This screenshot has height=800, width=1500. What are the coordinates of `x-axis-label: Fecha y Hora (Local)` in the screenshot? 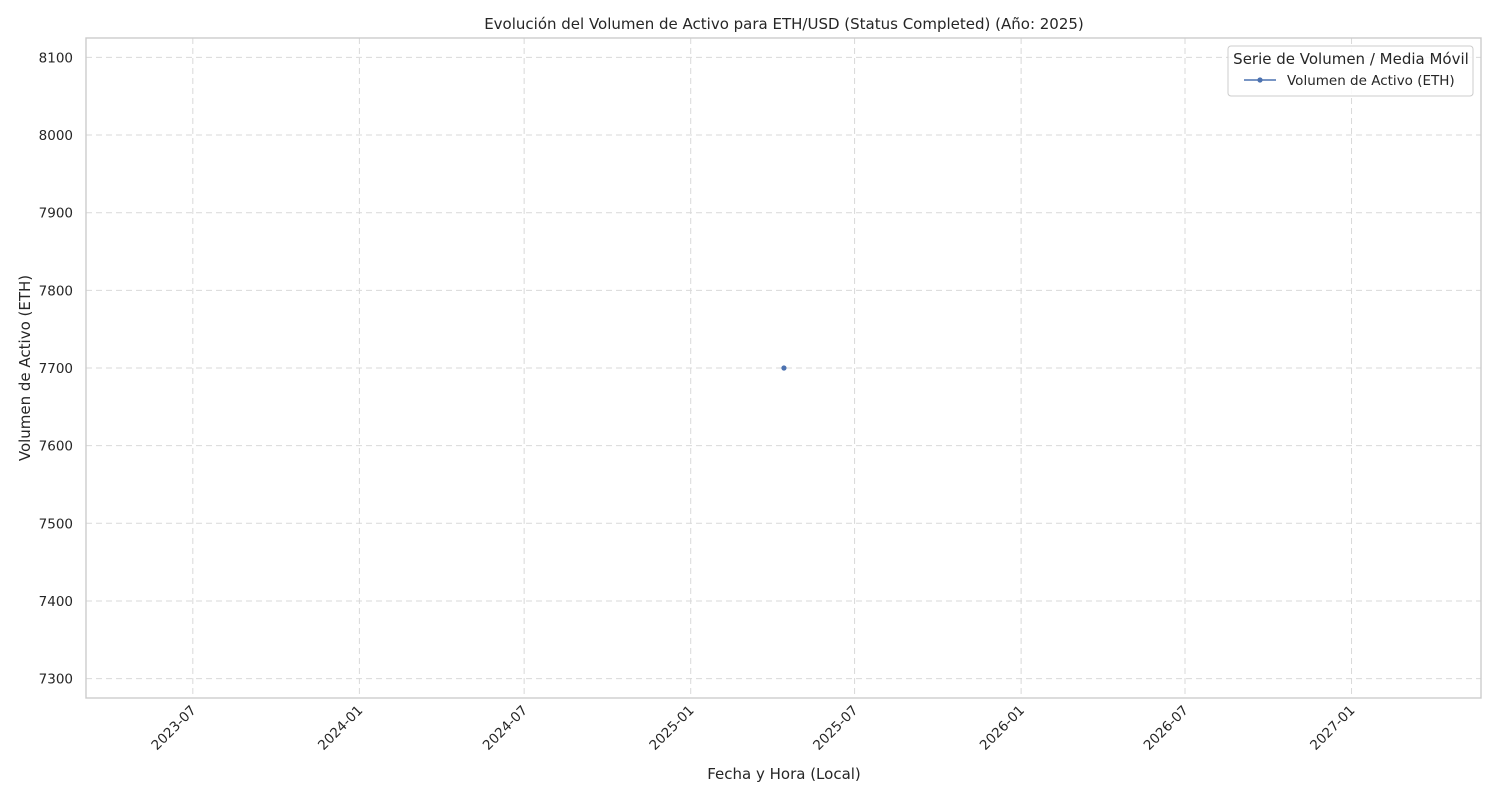 It's located at (784, 774).